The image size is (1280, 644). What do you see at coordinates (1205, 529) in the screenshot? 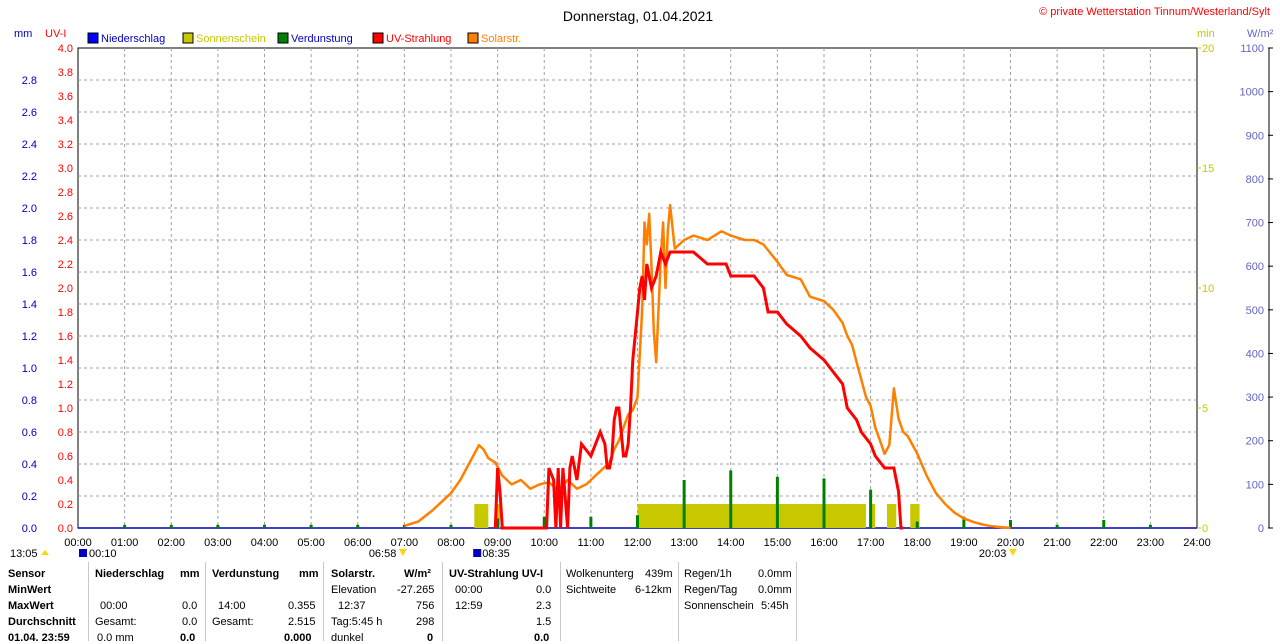
I see `tick-label-min: 0` at bounding box center [1205, 529].